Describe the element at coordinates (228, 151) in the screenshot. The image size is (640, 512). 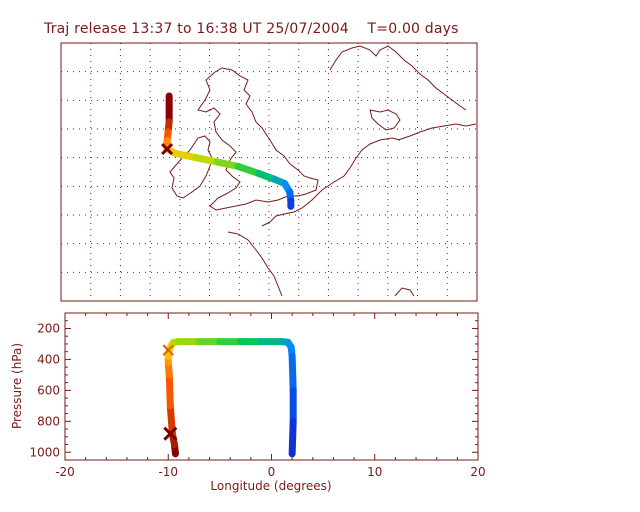
I see `map-trajectory` at that location.